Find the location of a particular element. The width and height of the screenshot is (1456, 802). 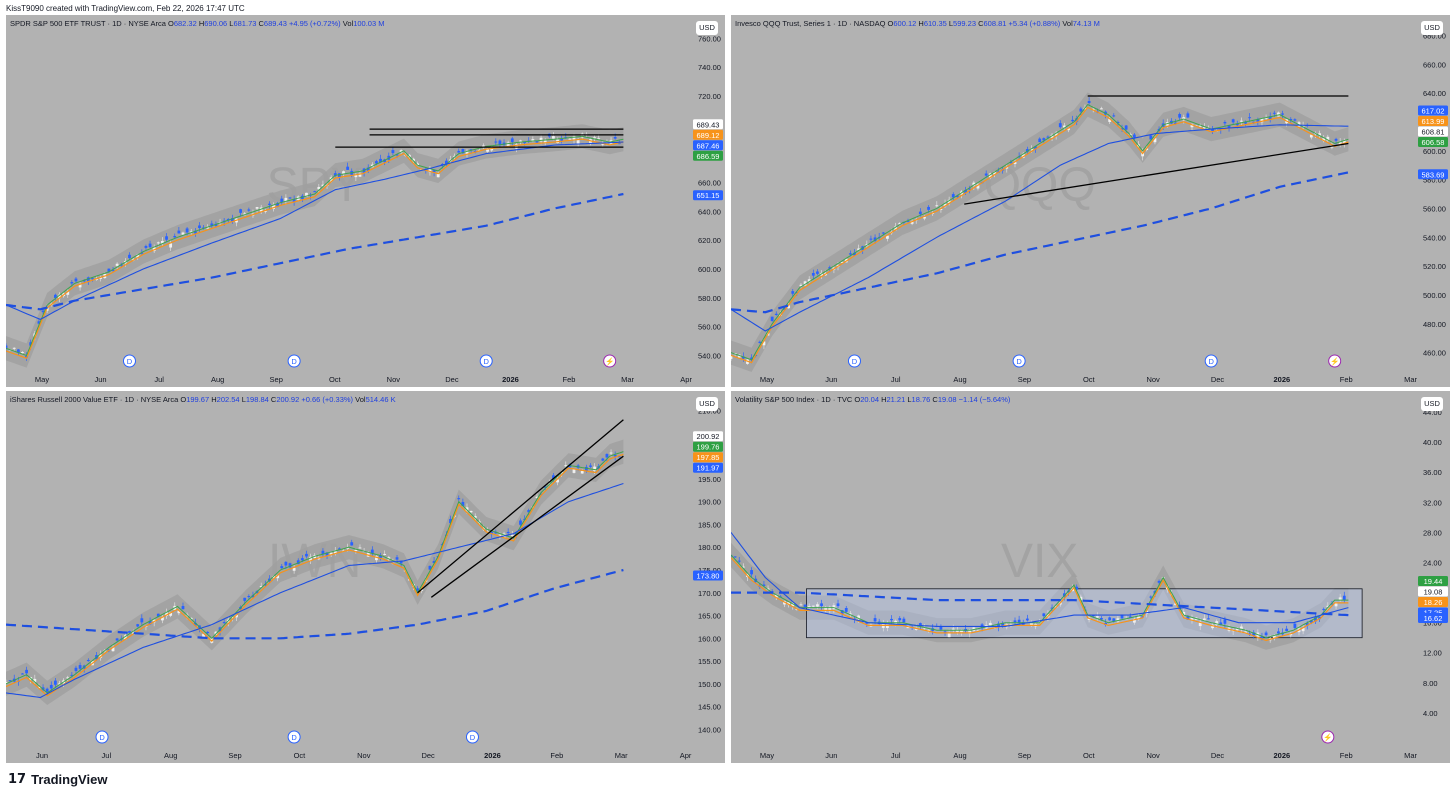

price-label-badge: 606.58 is located at coordinates (1433, 141).